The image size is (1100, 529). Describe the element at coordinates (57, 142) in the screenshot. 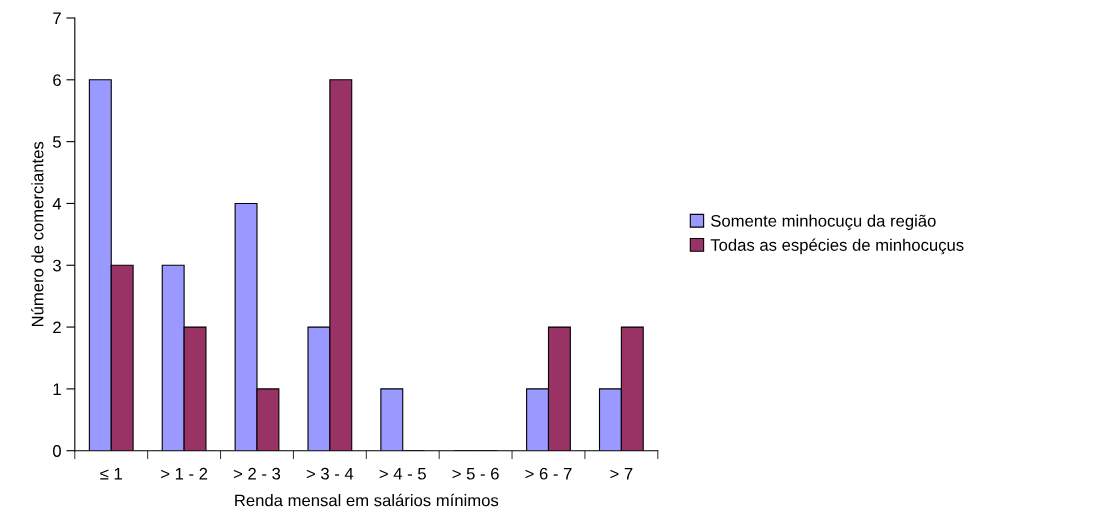

I see `y-tick-label: 5` at that location.